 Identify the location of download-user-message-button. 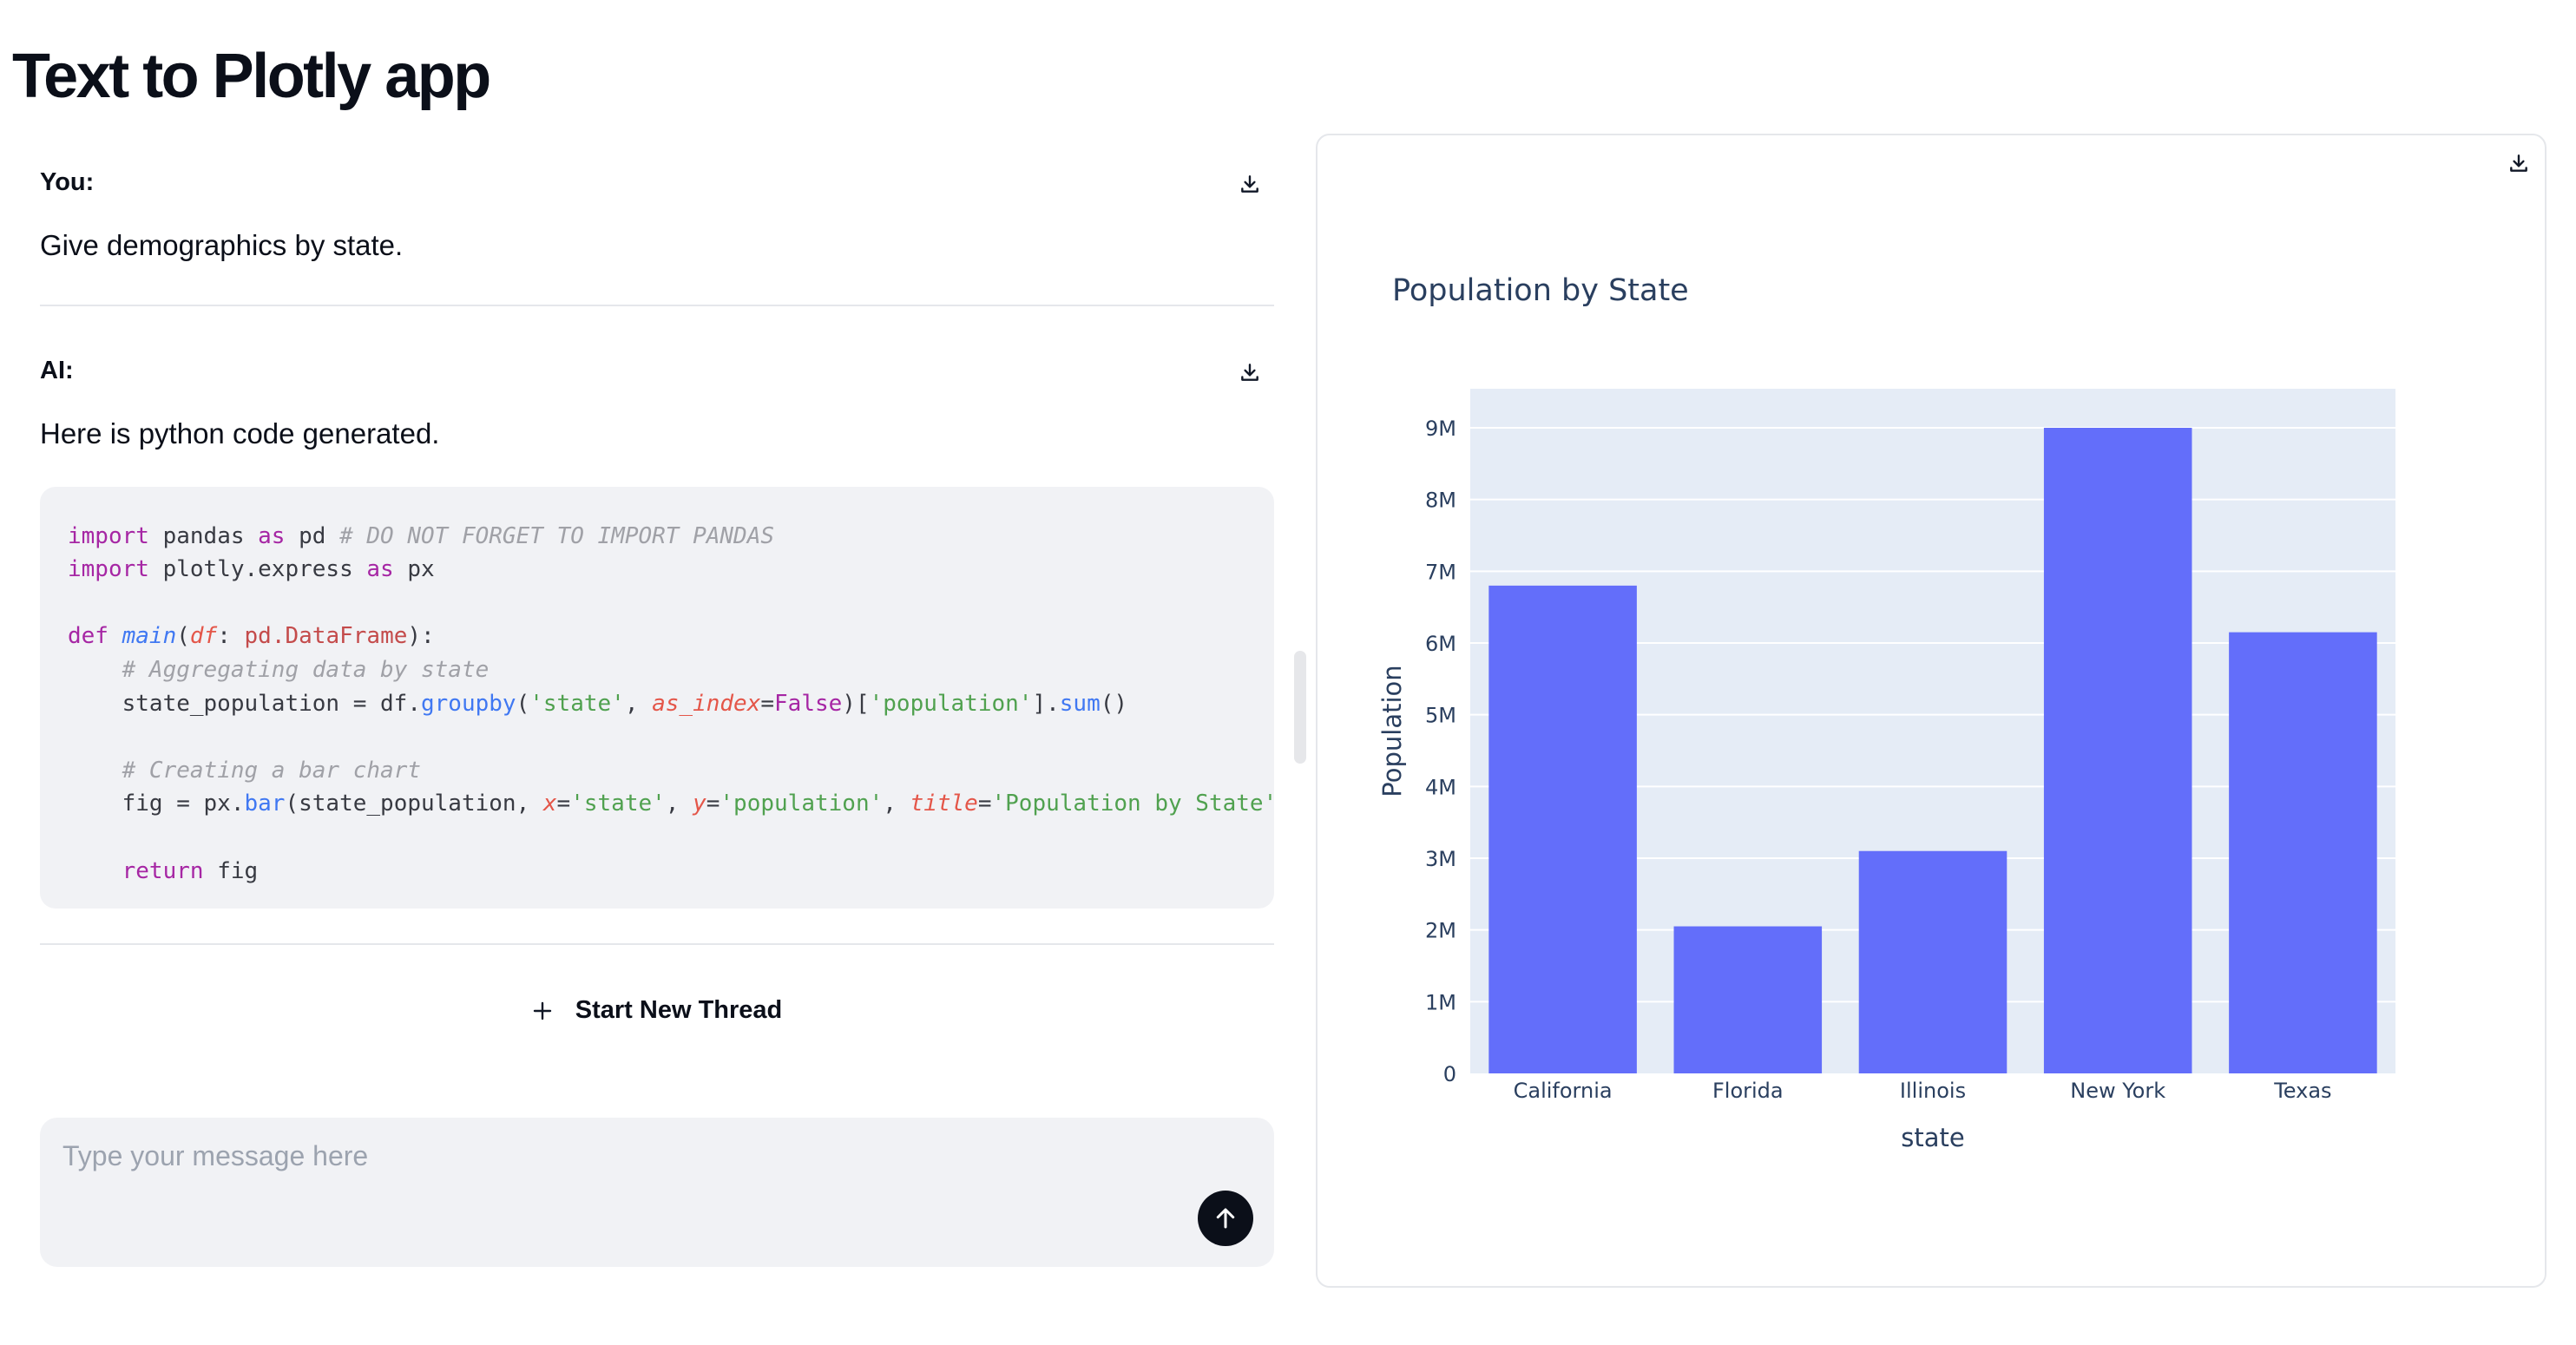
(1249, 184).